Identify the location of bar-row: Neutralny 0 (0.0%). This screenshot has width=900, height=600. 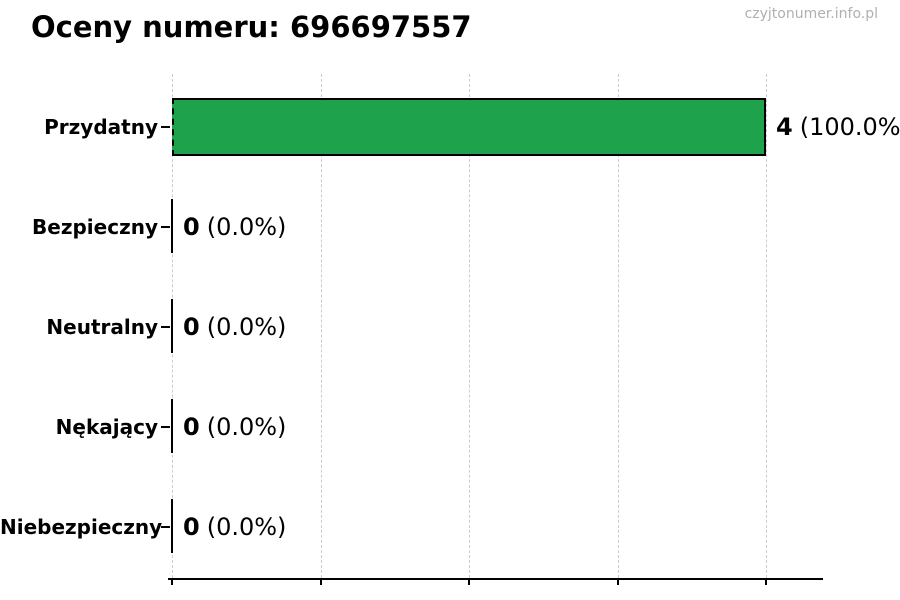
(450, 327).